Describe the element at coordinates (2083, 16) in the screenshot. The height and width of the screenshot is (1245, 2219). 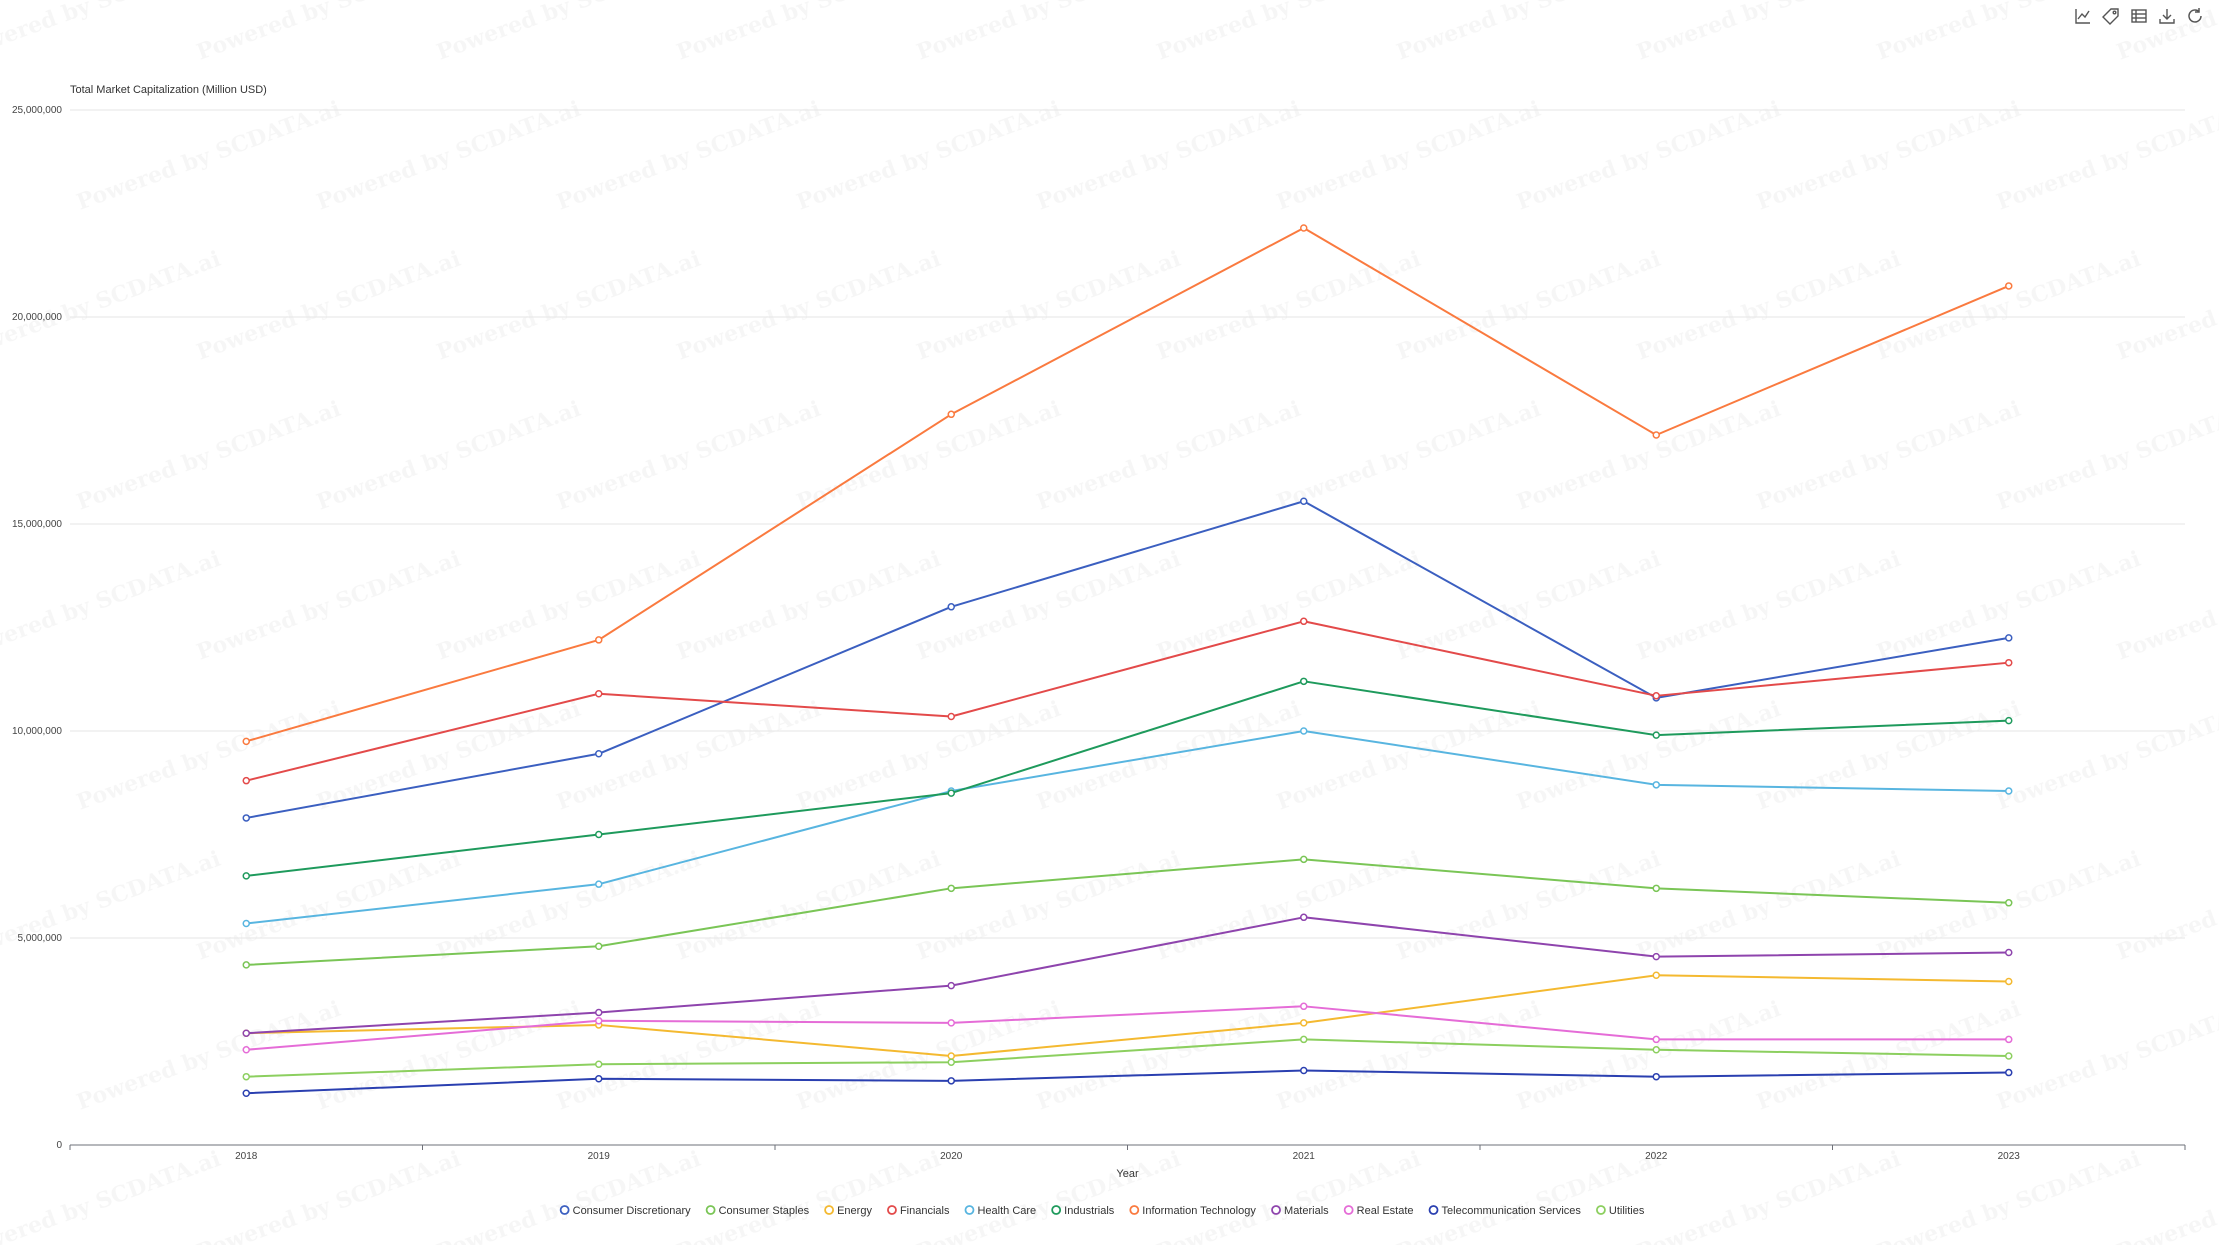
I see `line-chart-icon` at that location.